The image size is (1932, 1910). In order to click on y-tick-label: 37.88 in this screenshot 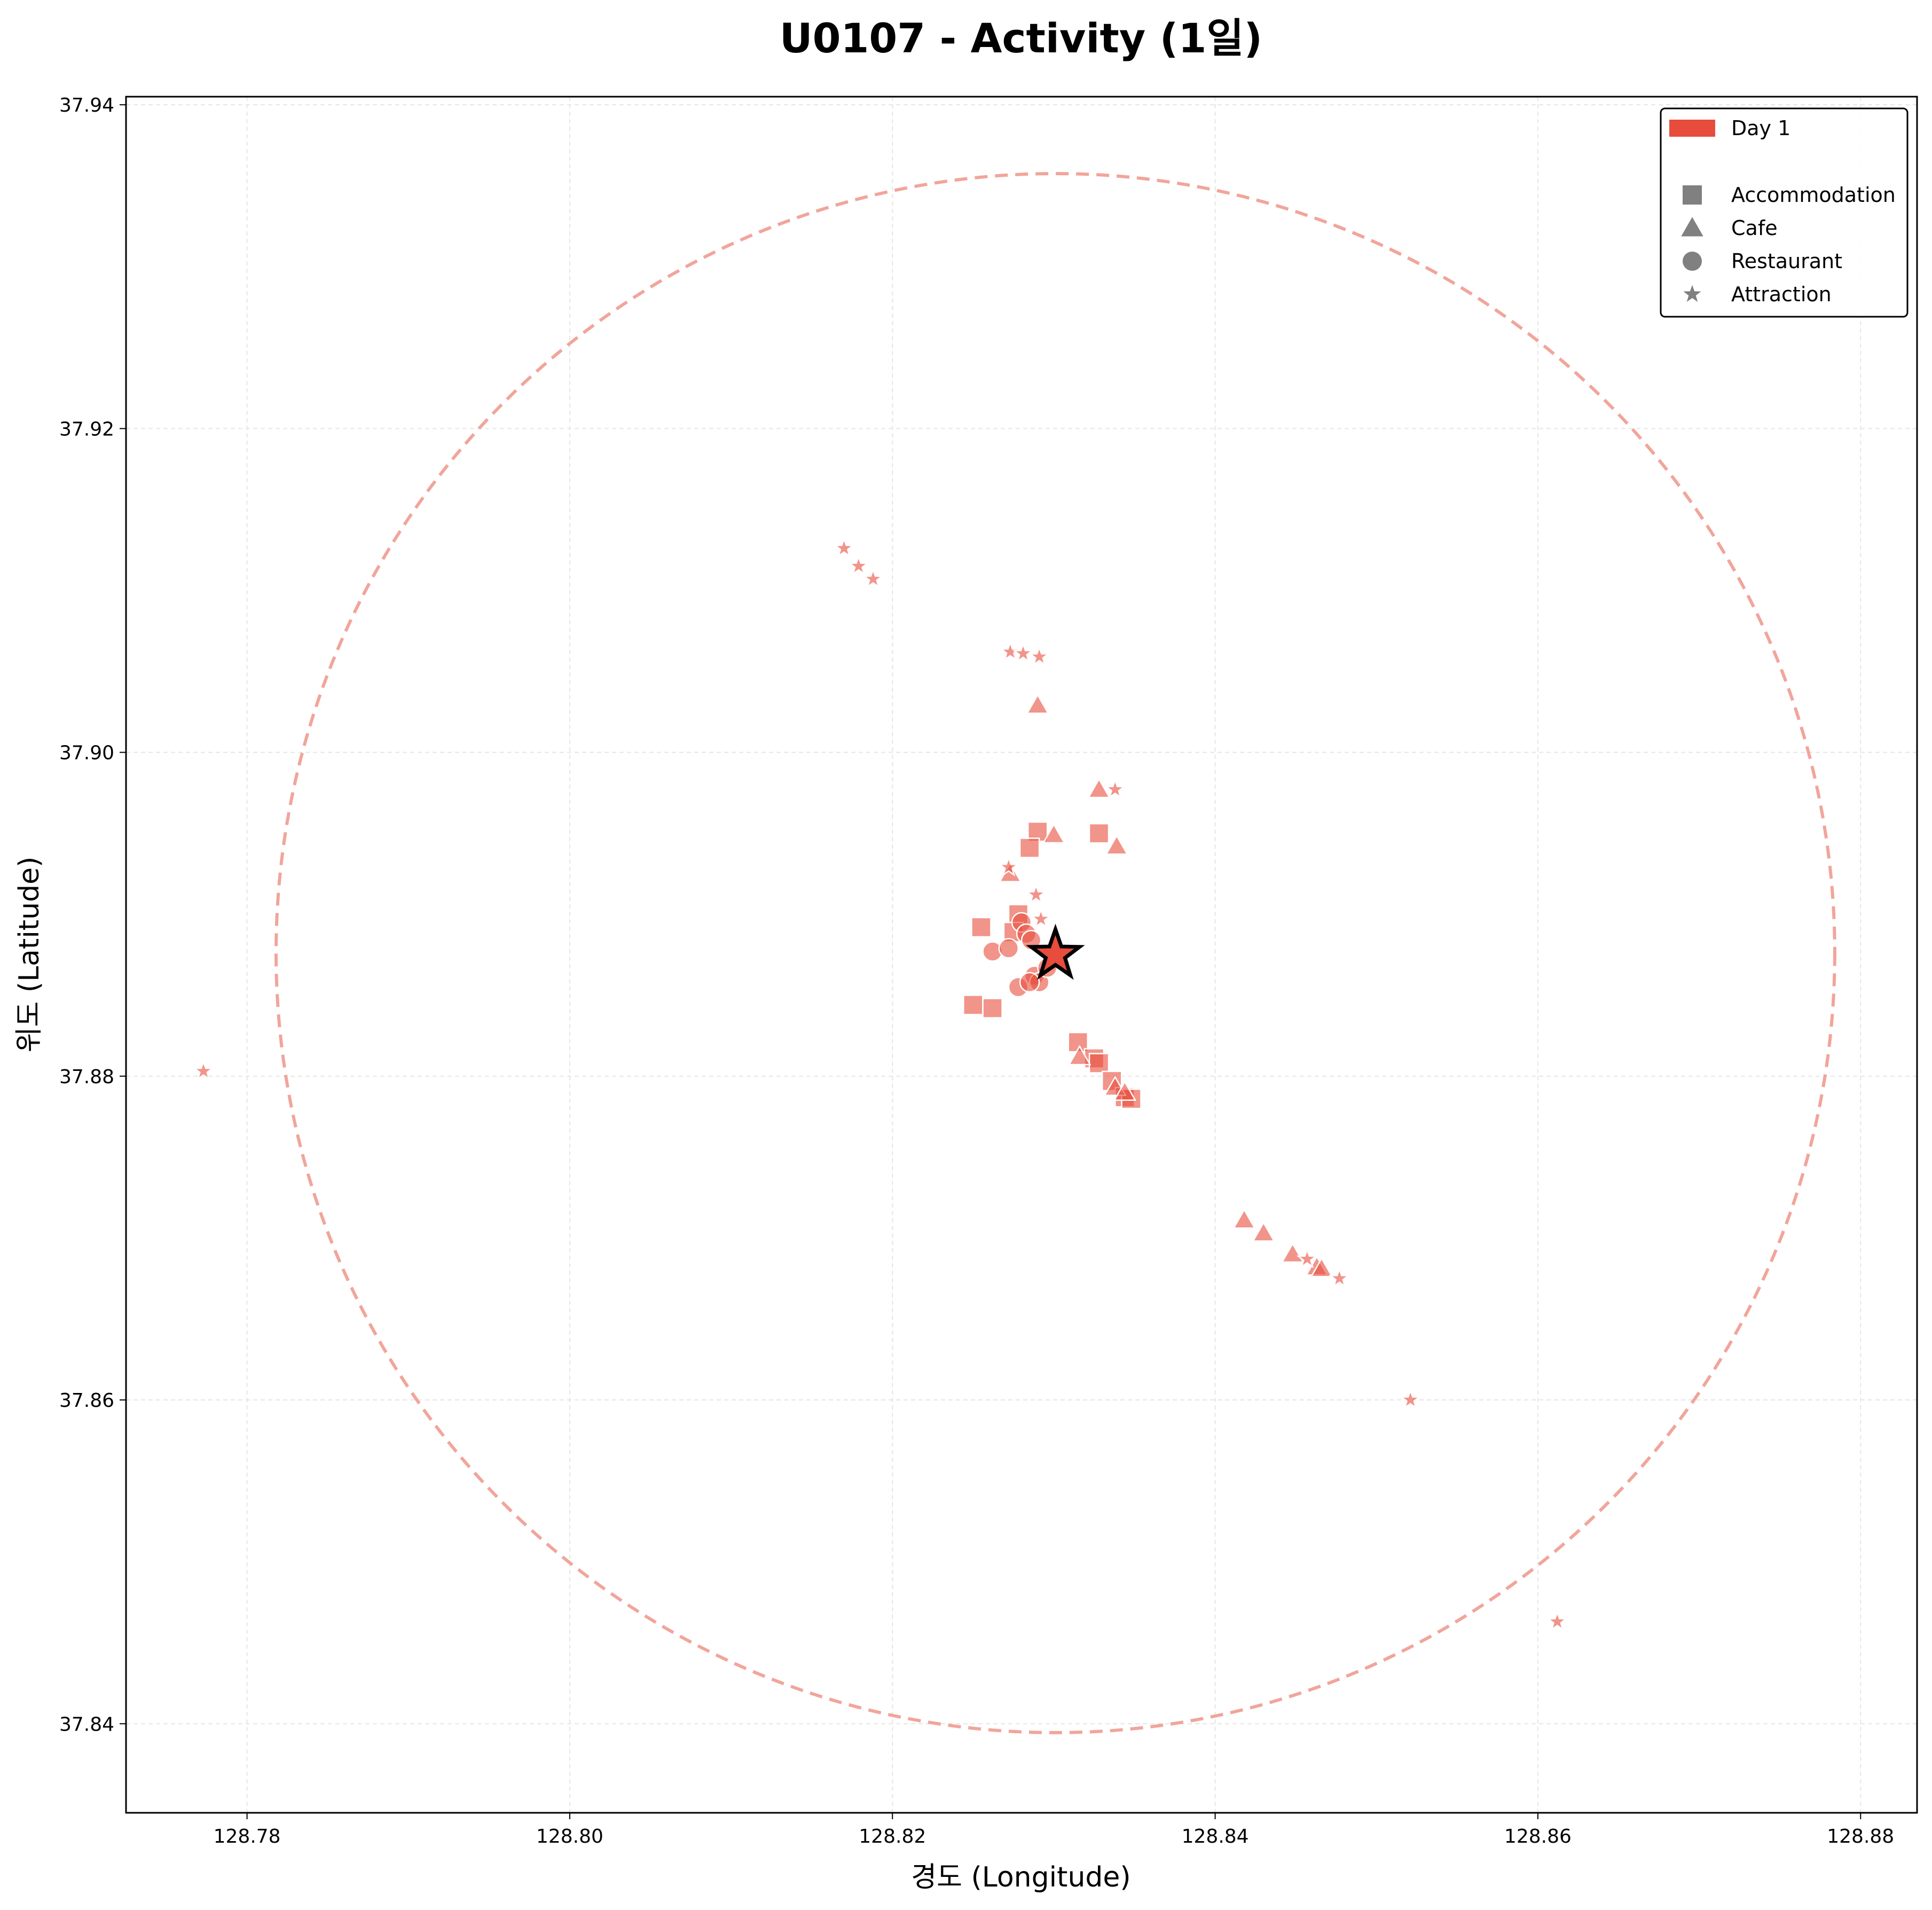, I will do `click(86, 1077)`.